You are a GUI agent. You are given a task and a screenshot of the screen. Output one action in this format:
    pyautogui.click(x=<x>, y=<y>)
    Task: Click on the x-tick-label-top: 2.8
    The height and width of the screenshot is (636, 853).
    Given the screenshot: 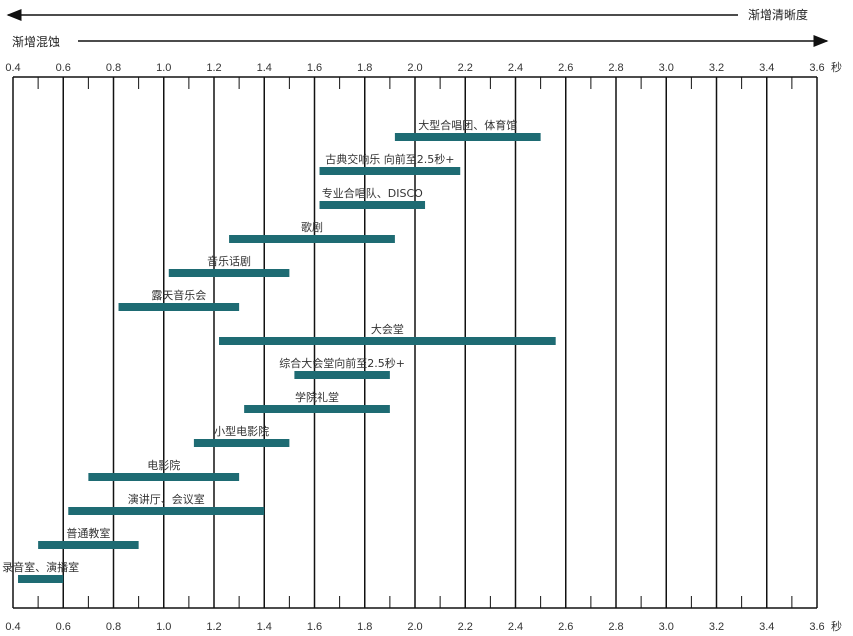 What is the action you would take?
    pyautogui.click(x=615, y=68)
    